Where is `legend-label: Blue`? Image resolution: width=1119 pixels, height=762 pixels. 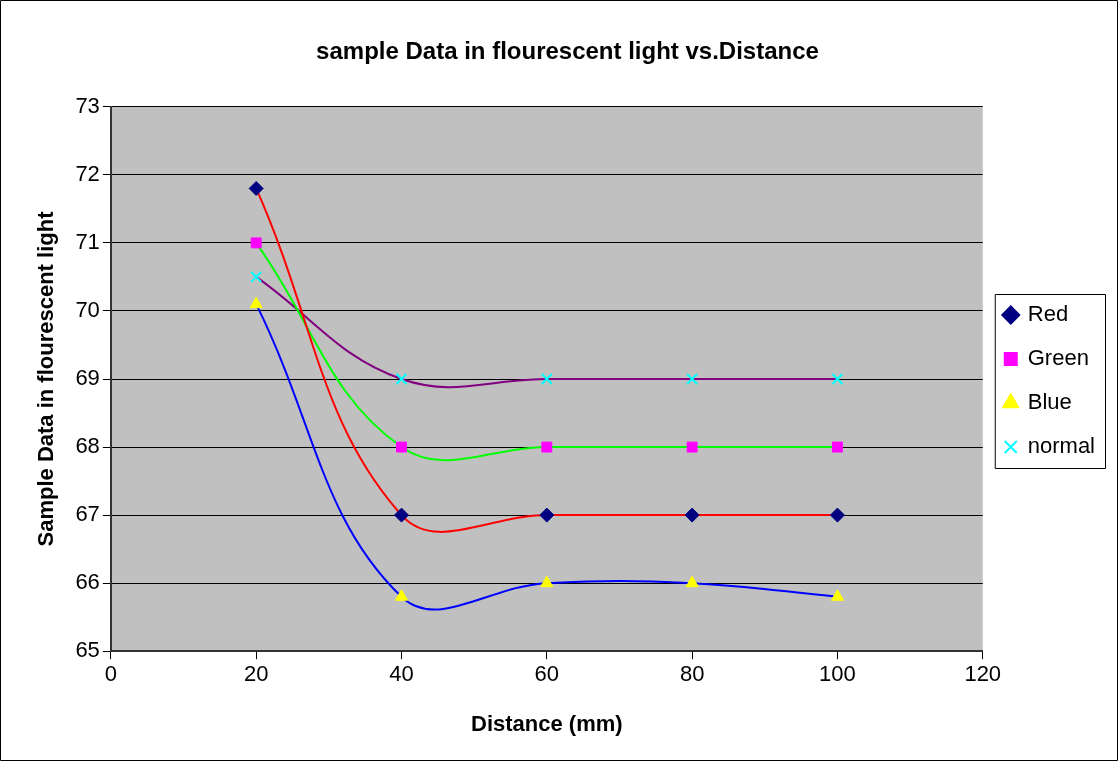
legend-label: Blue is located at coordinates (1049, 402).